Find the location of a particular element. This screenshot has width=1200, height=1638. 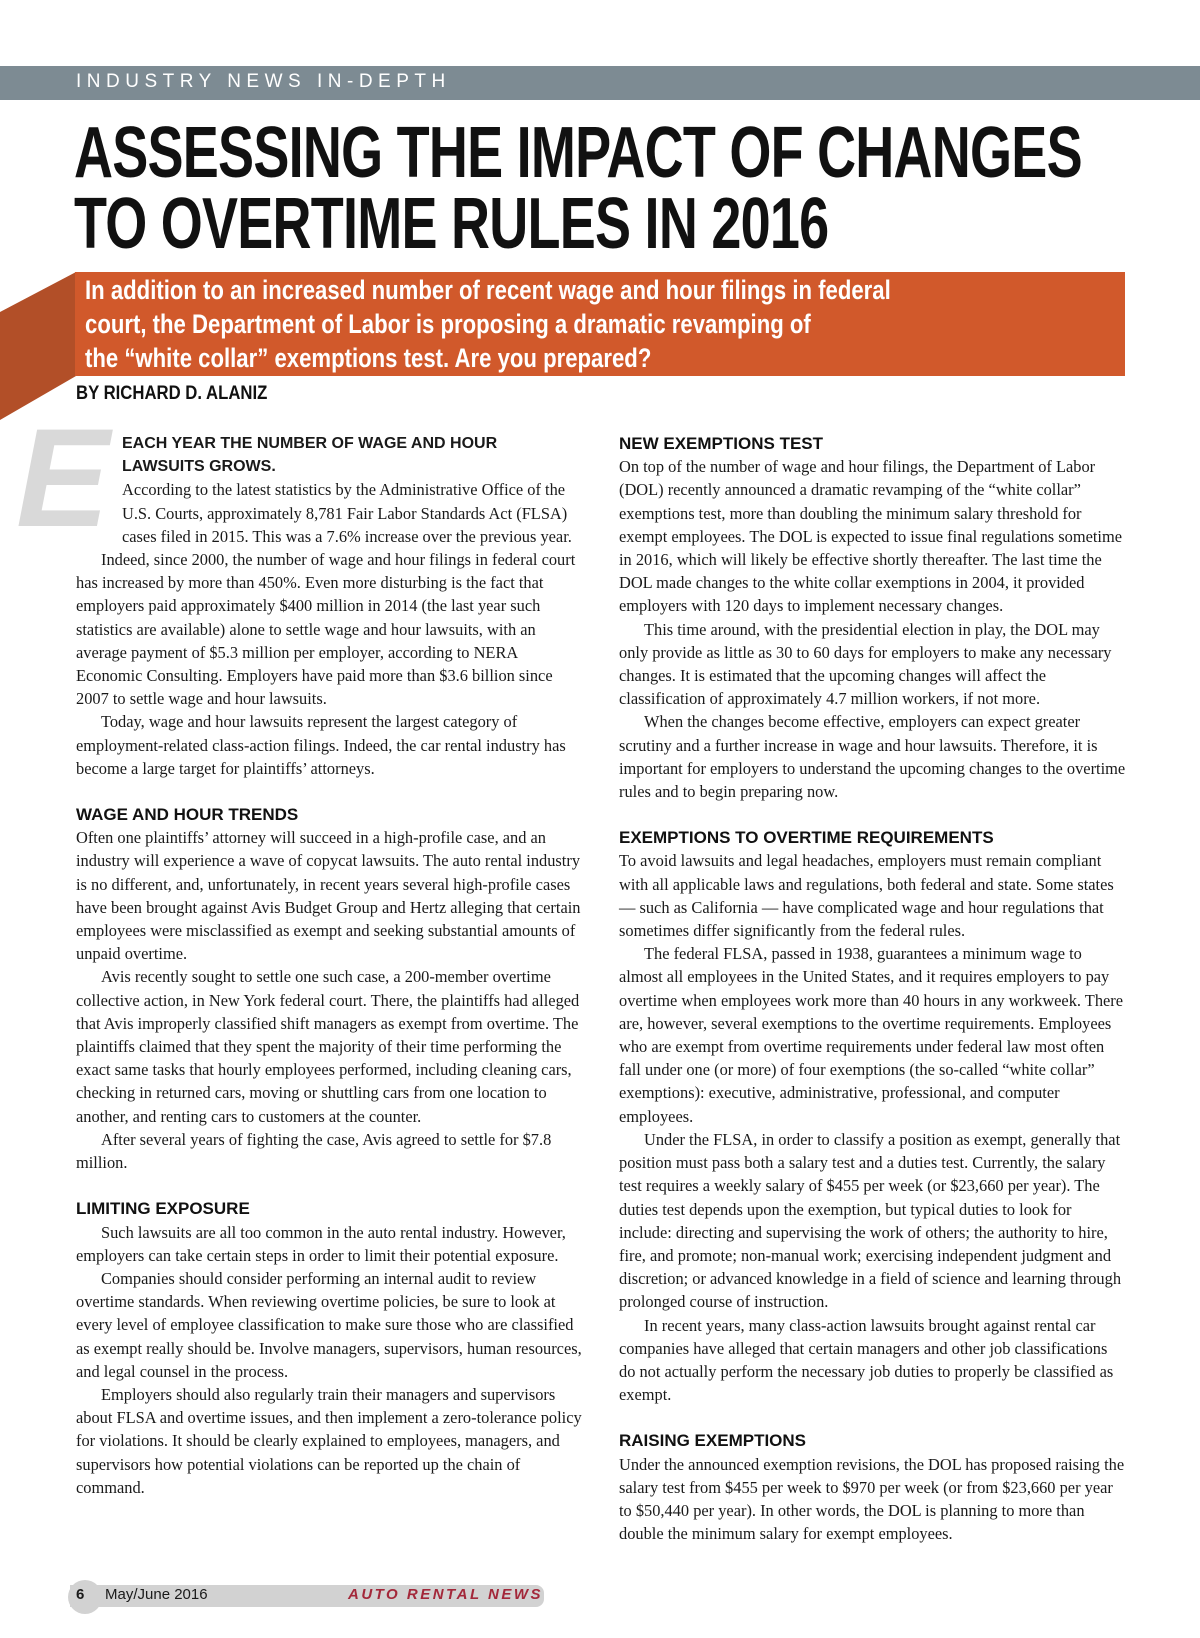

issue-date: May/June 2016 is located at coordinates (156, 1594).